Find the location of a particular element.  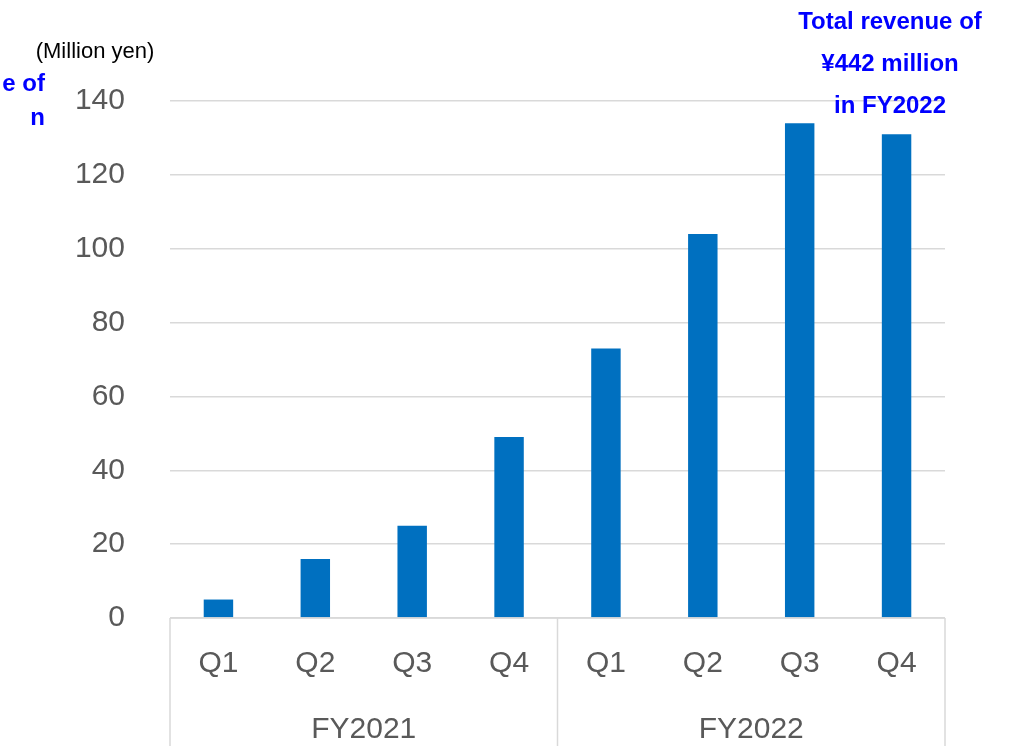

text: e of n is located at coordinates (24, 99).